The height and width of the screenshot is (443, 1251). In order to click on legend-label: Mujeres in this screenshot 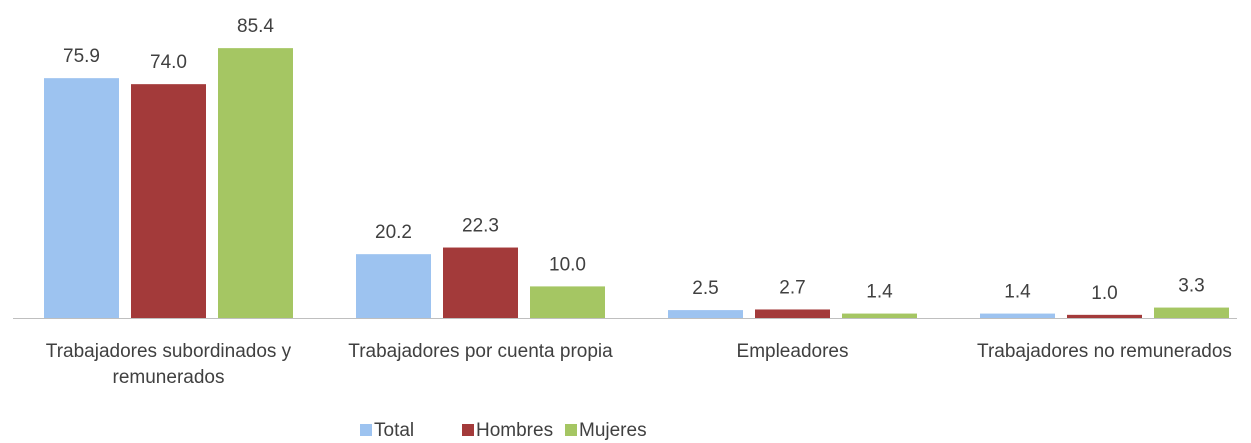, I will do `click(613, 430)`.